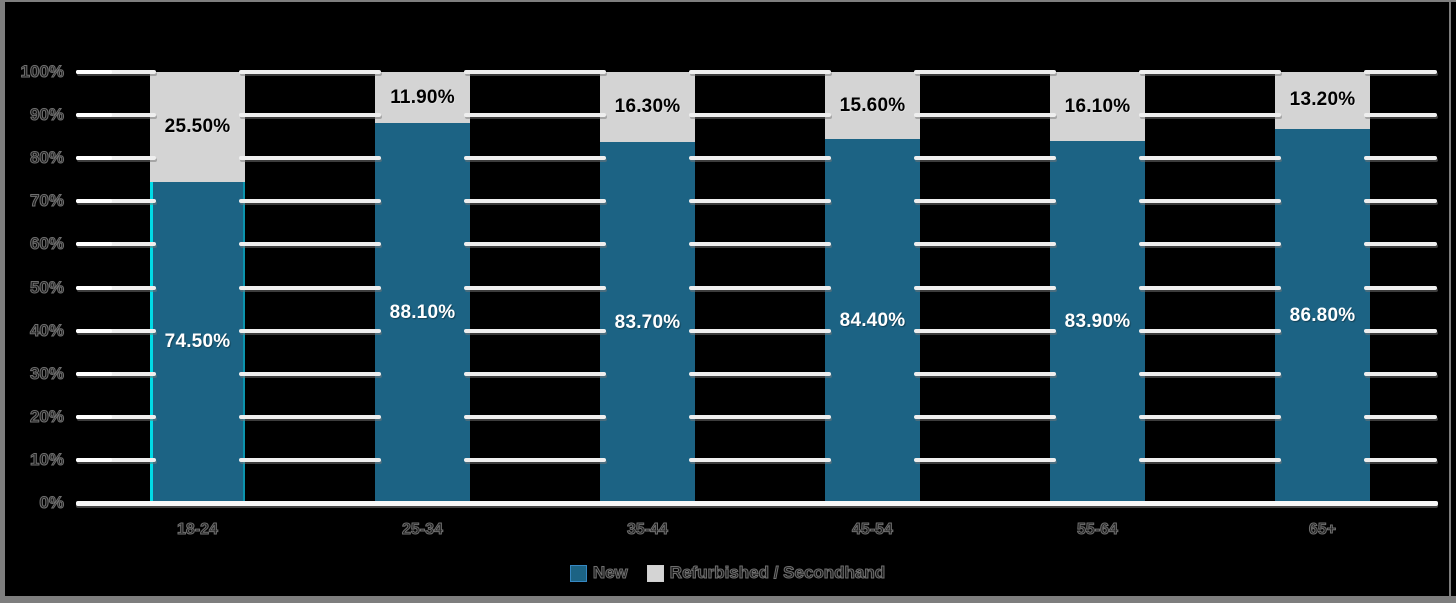  I want to click on bar-value-label: 83.70%, so click(647, 322).